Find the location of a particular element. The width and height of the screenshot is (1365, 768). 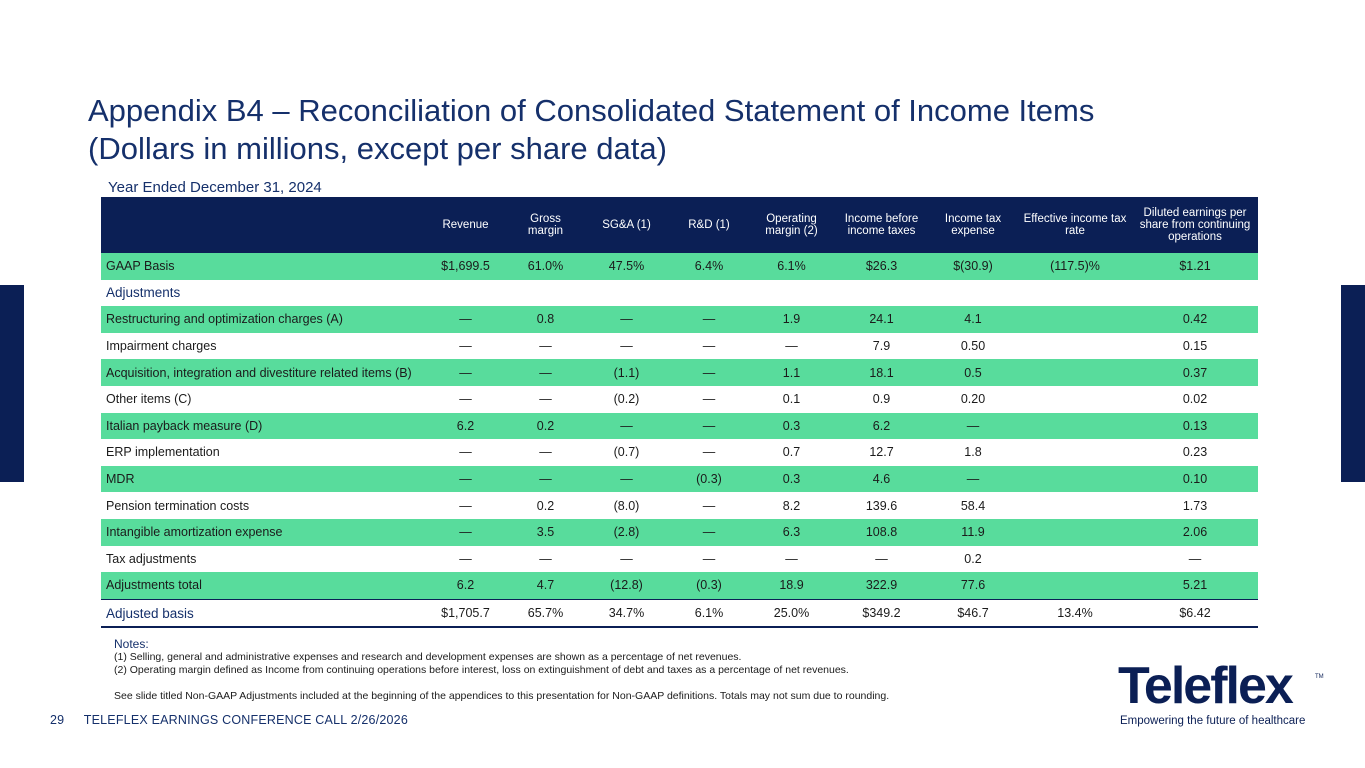

table-cell: $1,699.5 is located at coordinates (465, 266).